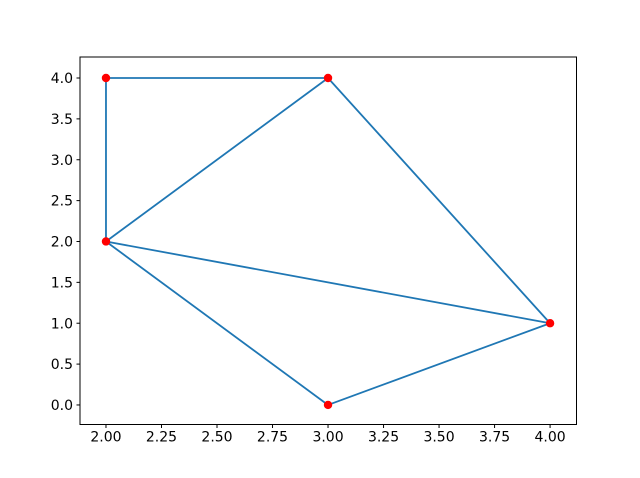  I want to click on x-tick-label: 2.50, so click(216, 438).